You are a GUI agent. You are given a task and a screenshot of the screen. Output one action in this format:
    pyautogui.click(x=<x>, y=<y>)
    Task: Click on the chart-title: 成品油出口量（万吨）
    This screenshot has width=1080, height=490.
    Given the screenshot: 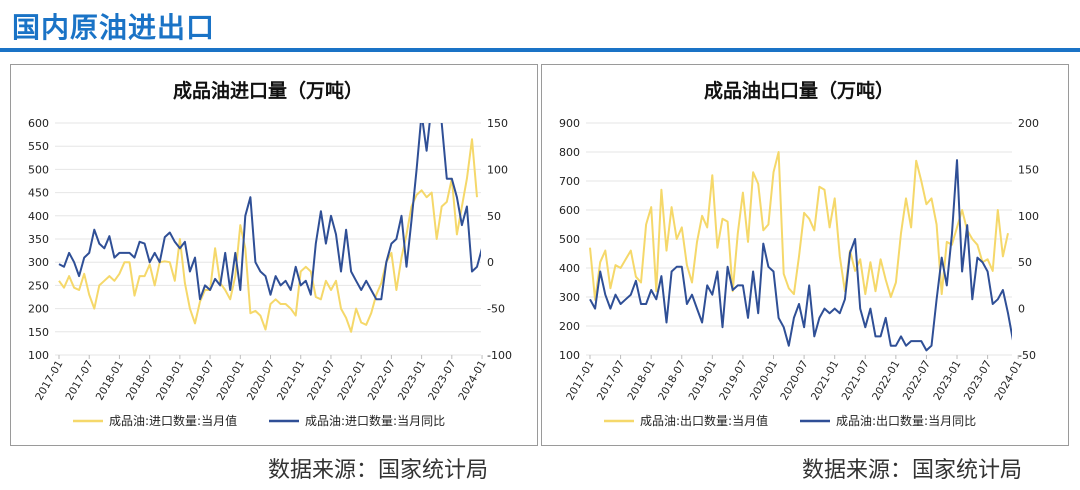 What is the action you would take?
    pyautogui.click(x=799, y=90)
    